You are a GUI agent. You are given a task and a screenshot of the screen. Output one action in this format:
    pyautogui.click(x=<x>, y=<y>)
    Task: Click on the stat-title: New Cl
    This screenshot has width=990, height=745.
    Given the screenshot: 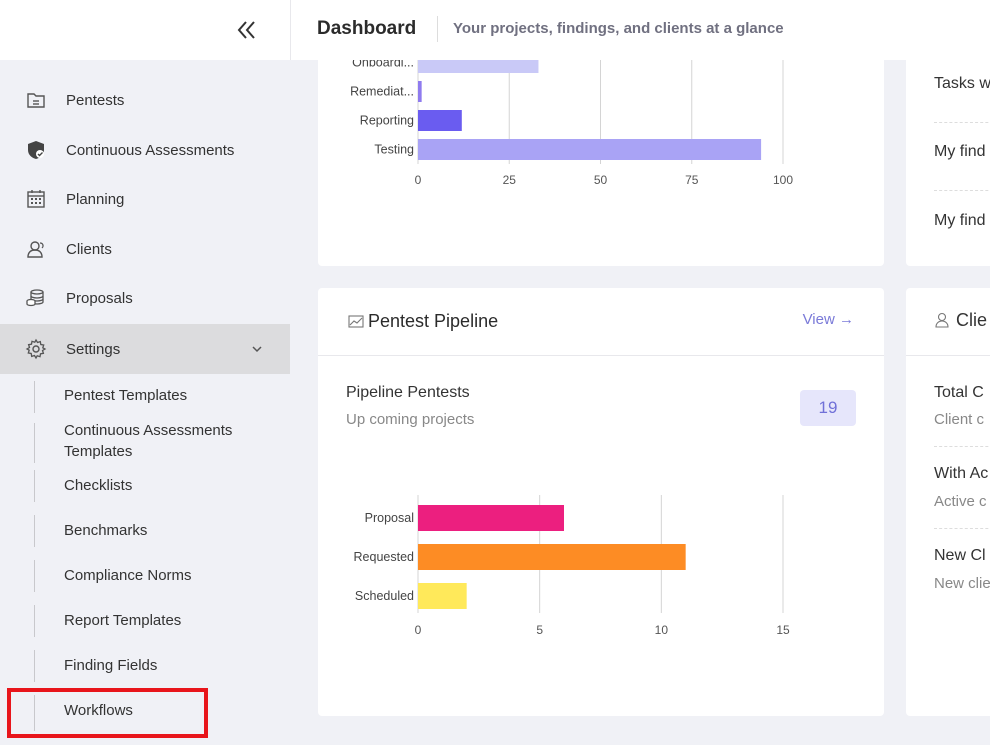 What is the action you would take?
    pyautogui.click(x=960, y=555)
    